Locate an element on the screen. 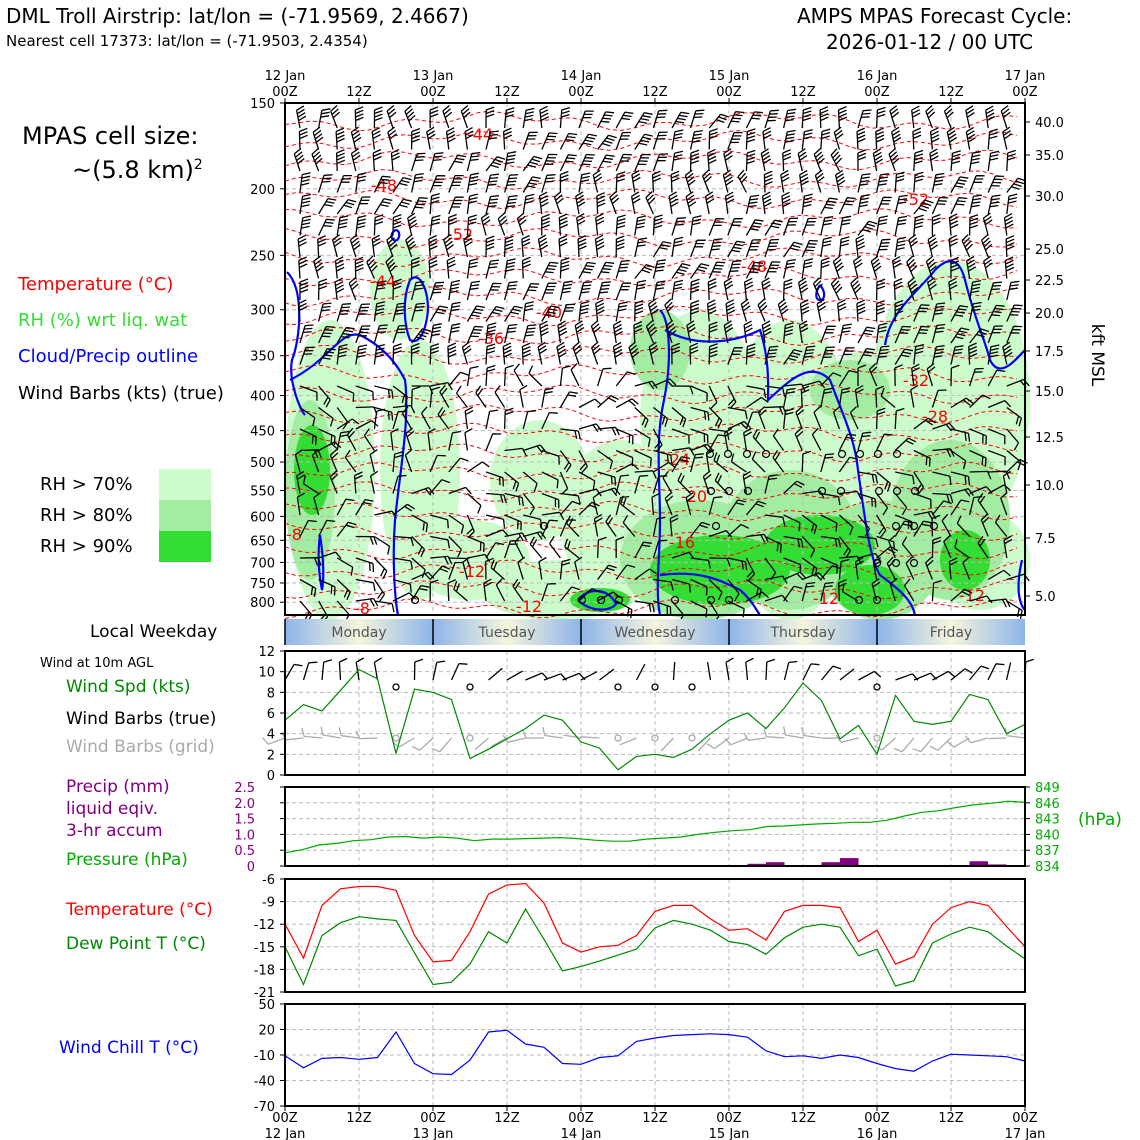  wind-speed-panel-grid is located at coordinates (655, 713).